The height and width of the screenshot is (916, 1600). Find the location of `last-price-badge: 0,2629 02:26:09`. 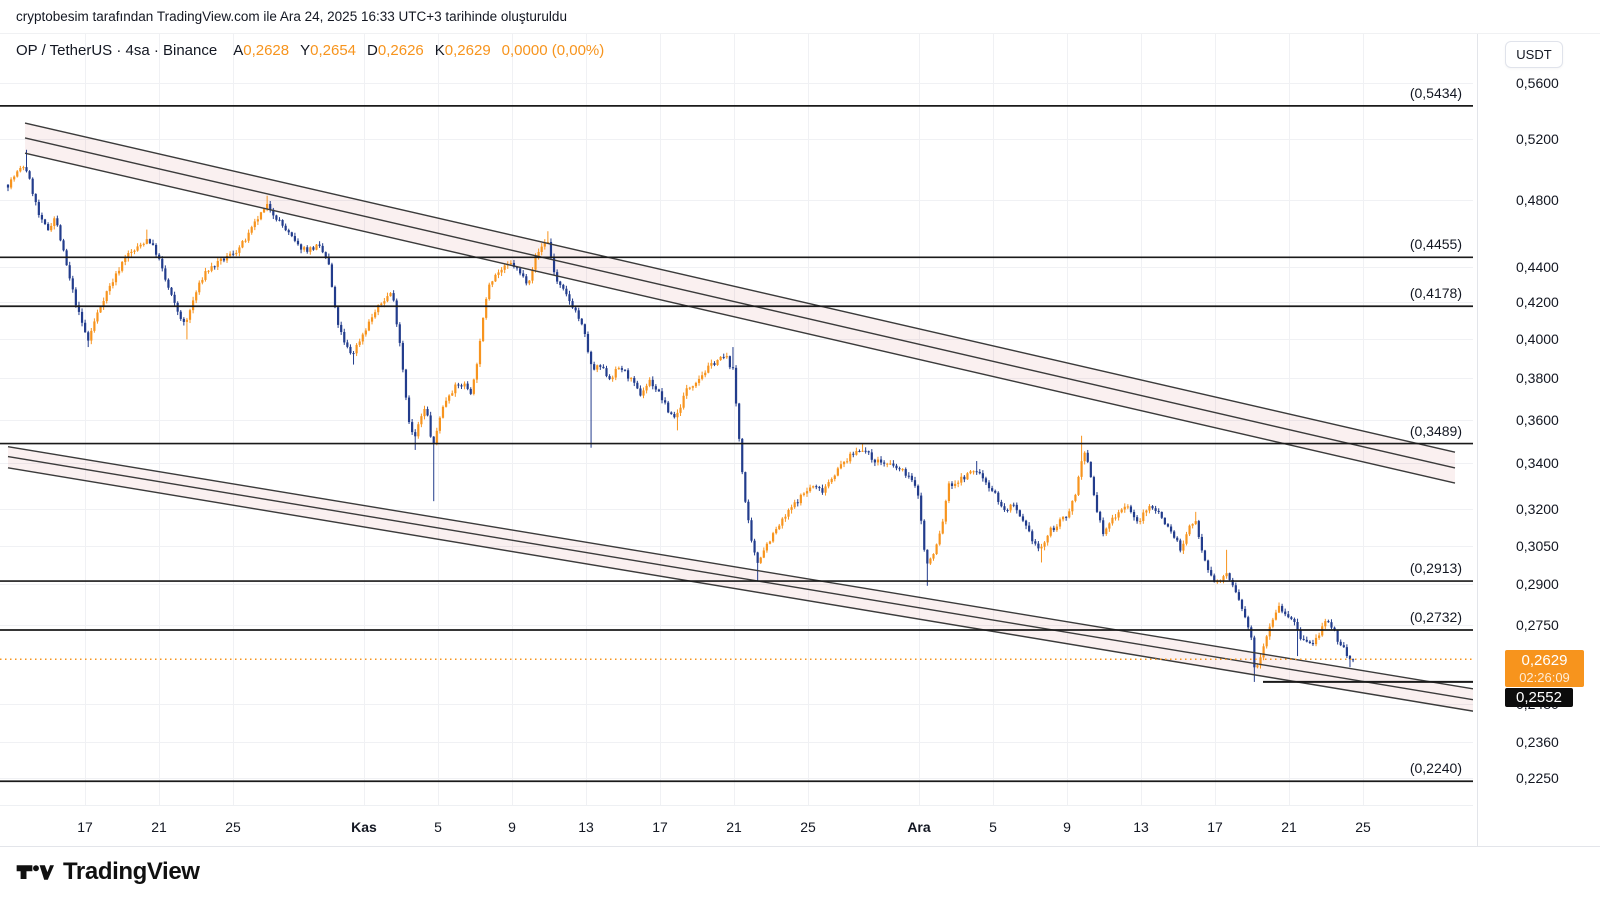

last-price-badge: 0,2629 02:26:09 is located at coordinates (1544, 669).